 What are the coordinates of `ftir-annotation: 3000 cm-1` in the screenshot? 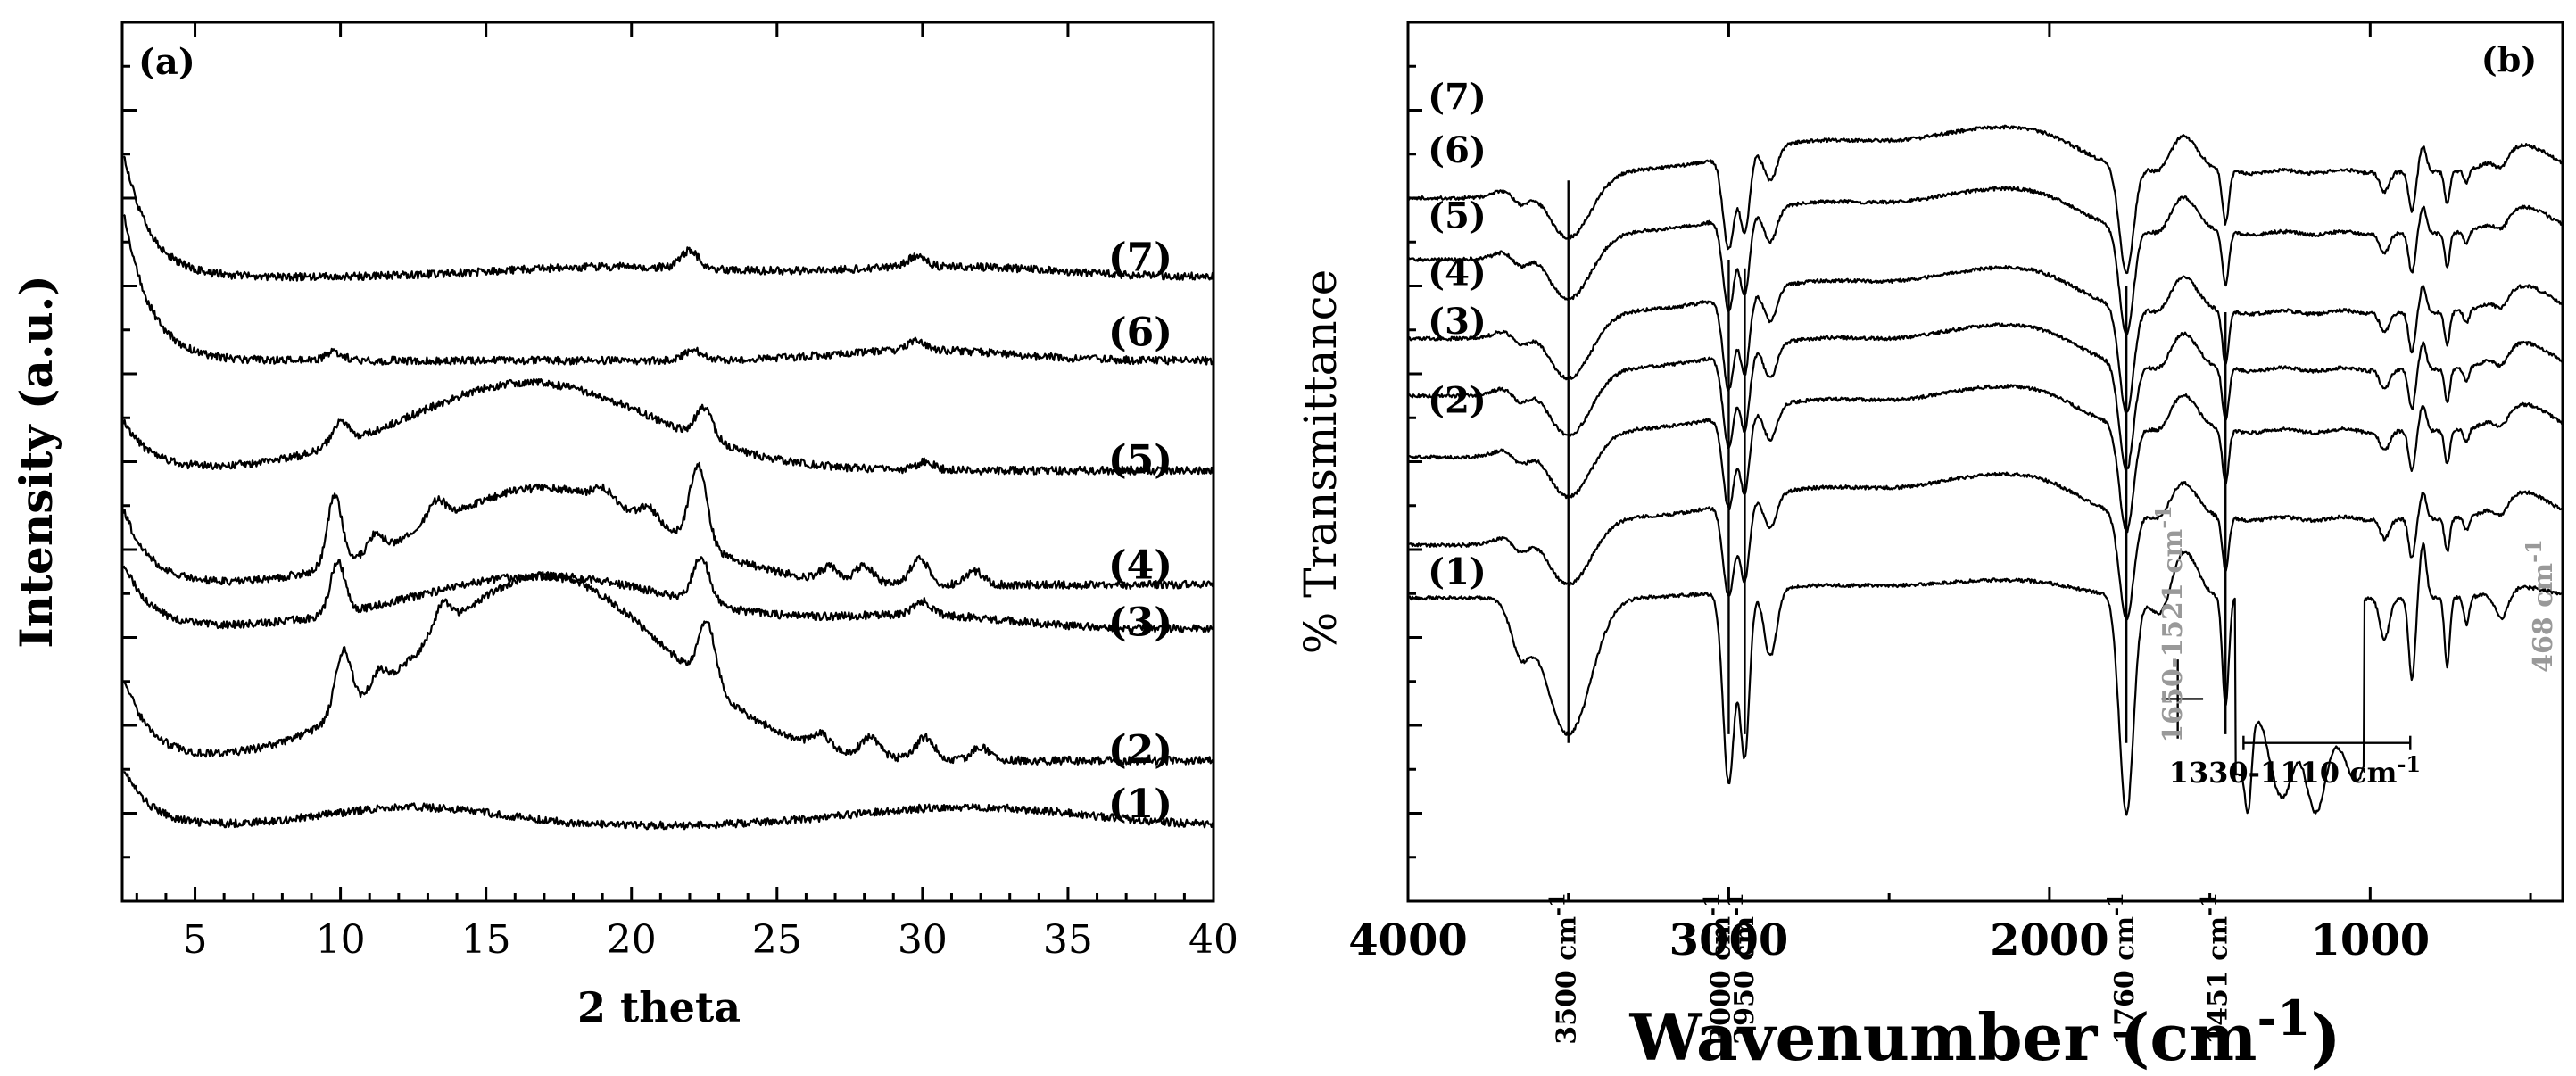 It's located at (1717, 968).